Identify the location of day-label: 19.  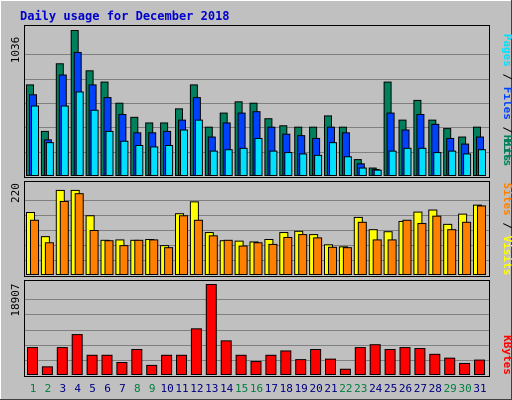
(301, 388).